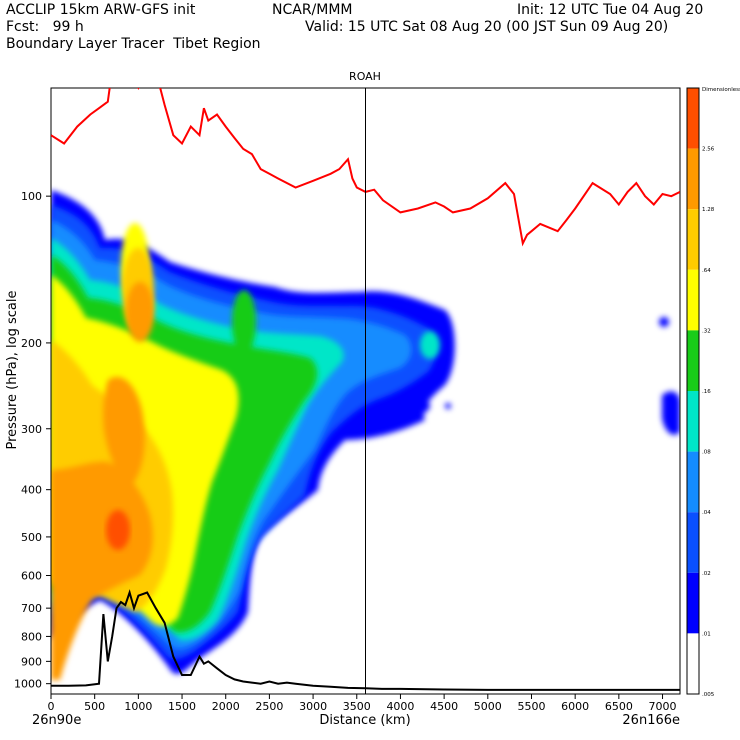 This screenshot has height=740, width=740. Describe the element at coordinates (313, 706) in the screenshot. I see `x-tick-label: 3000` at that location.